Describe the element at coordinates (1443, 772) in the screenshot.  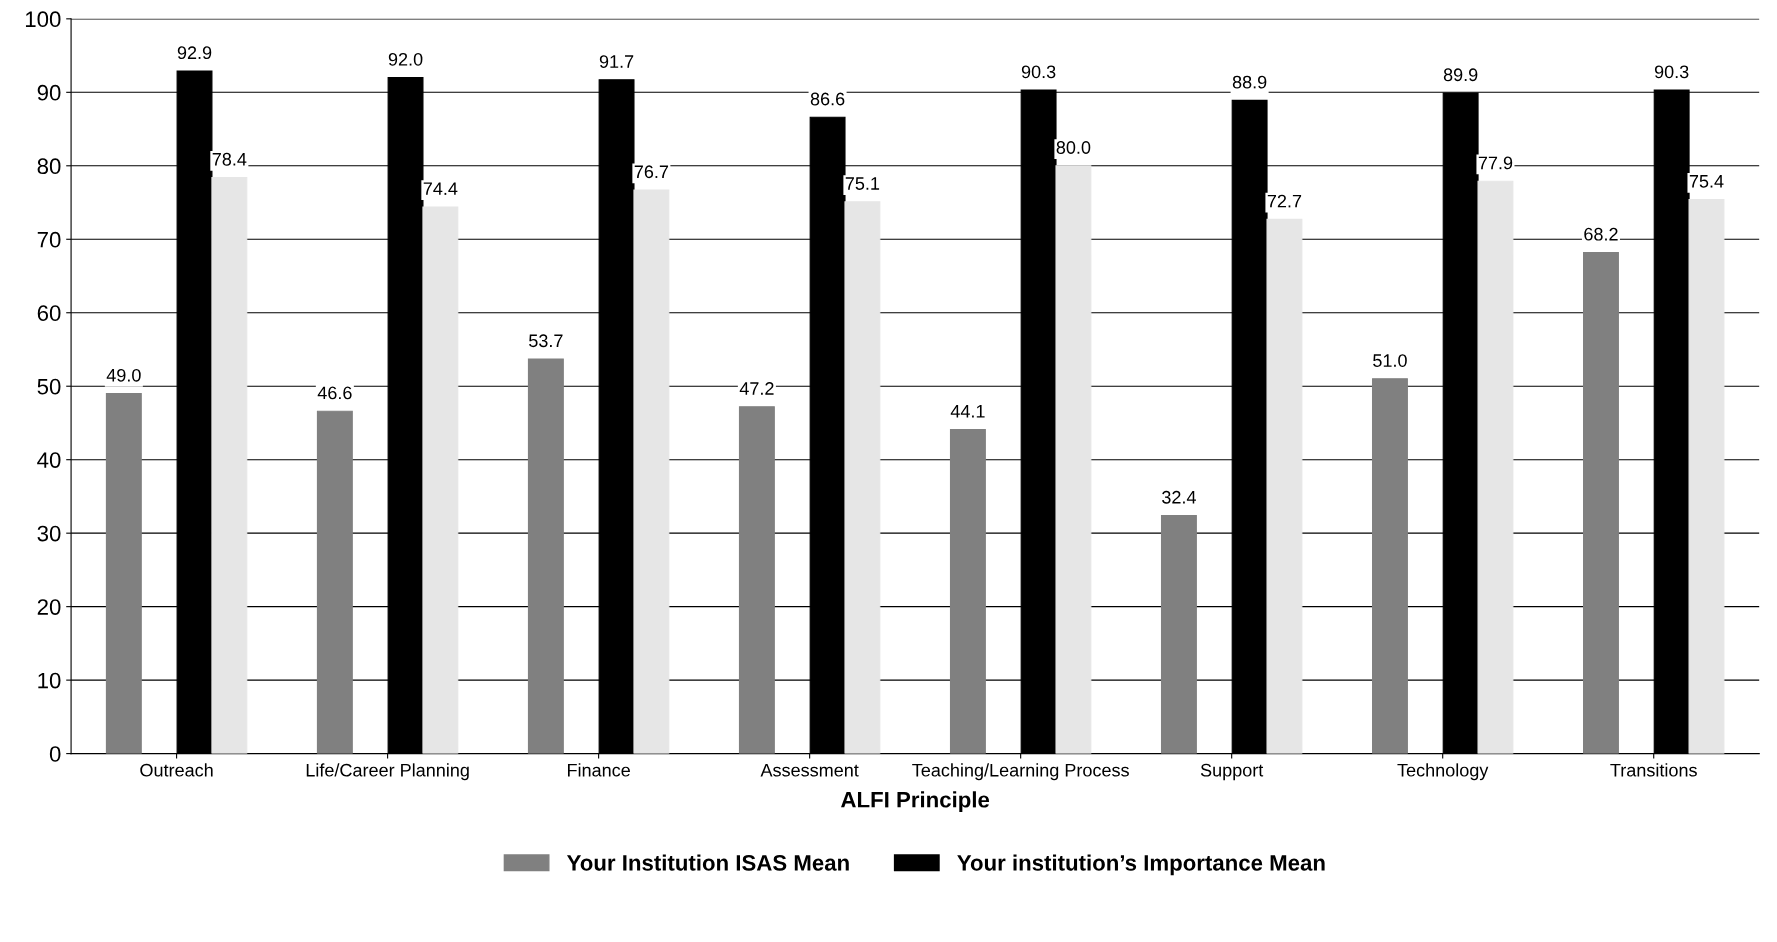
I see `x-tick-label: Technology` at that location.